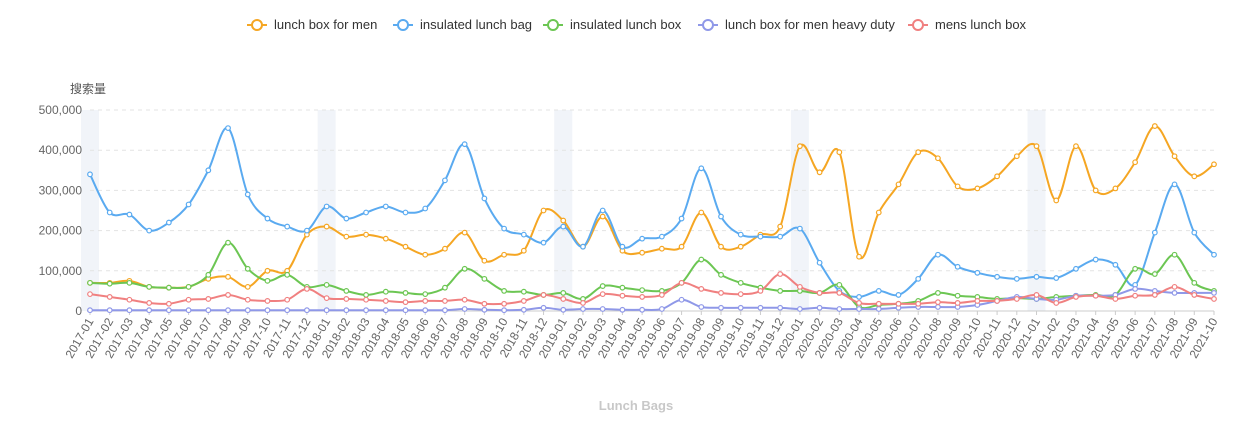 The image size is (1249, 426). Describe the element at coordinates (981, 24) in the screenshot. I see `legend-label: mens lunch box` at that location.